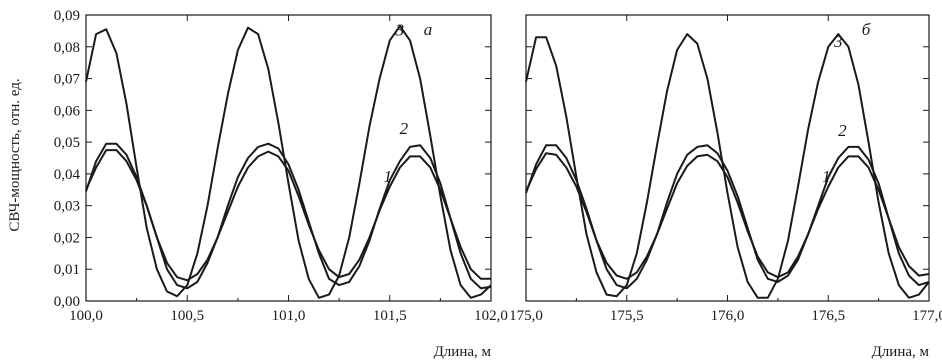 The height and width of the screenshot is (362, 942). I want to click on panel-1-y-tick-label: 0,08, so click(67, 48).